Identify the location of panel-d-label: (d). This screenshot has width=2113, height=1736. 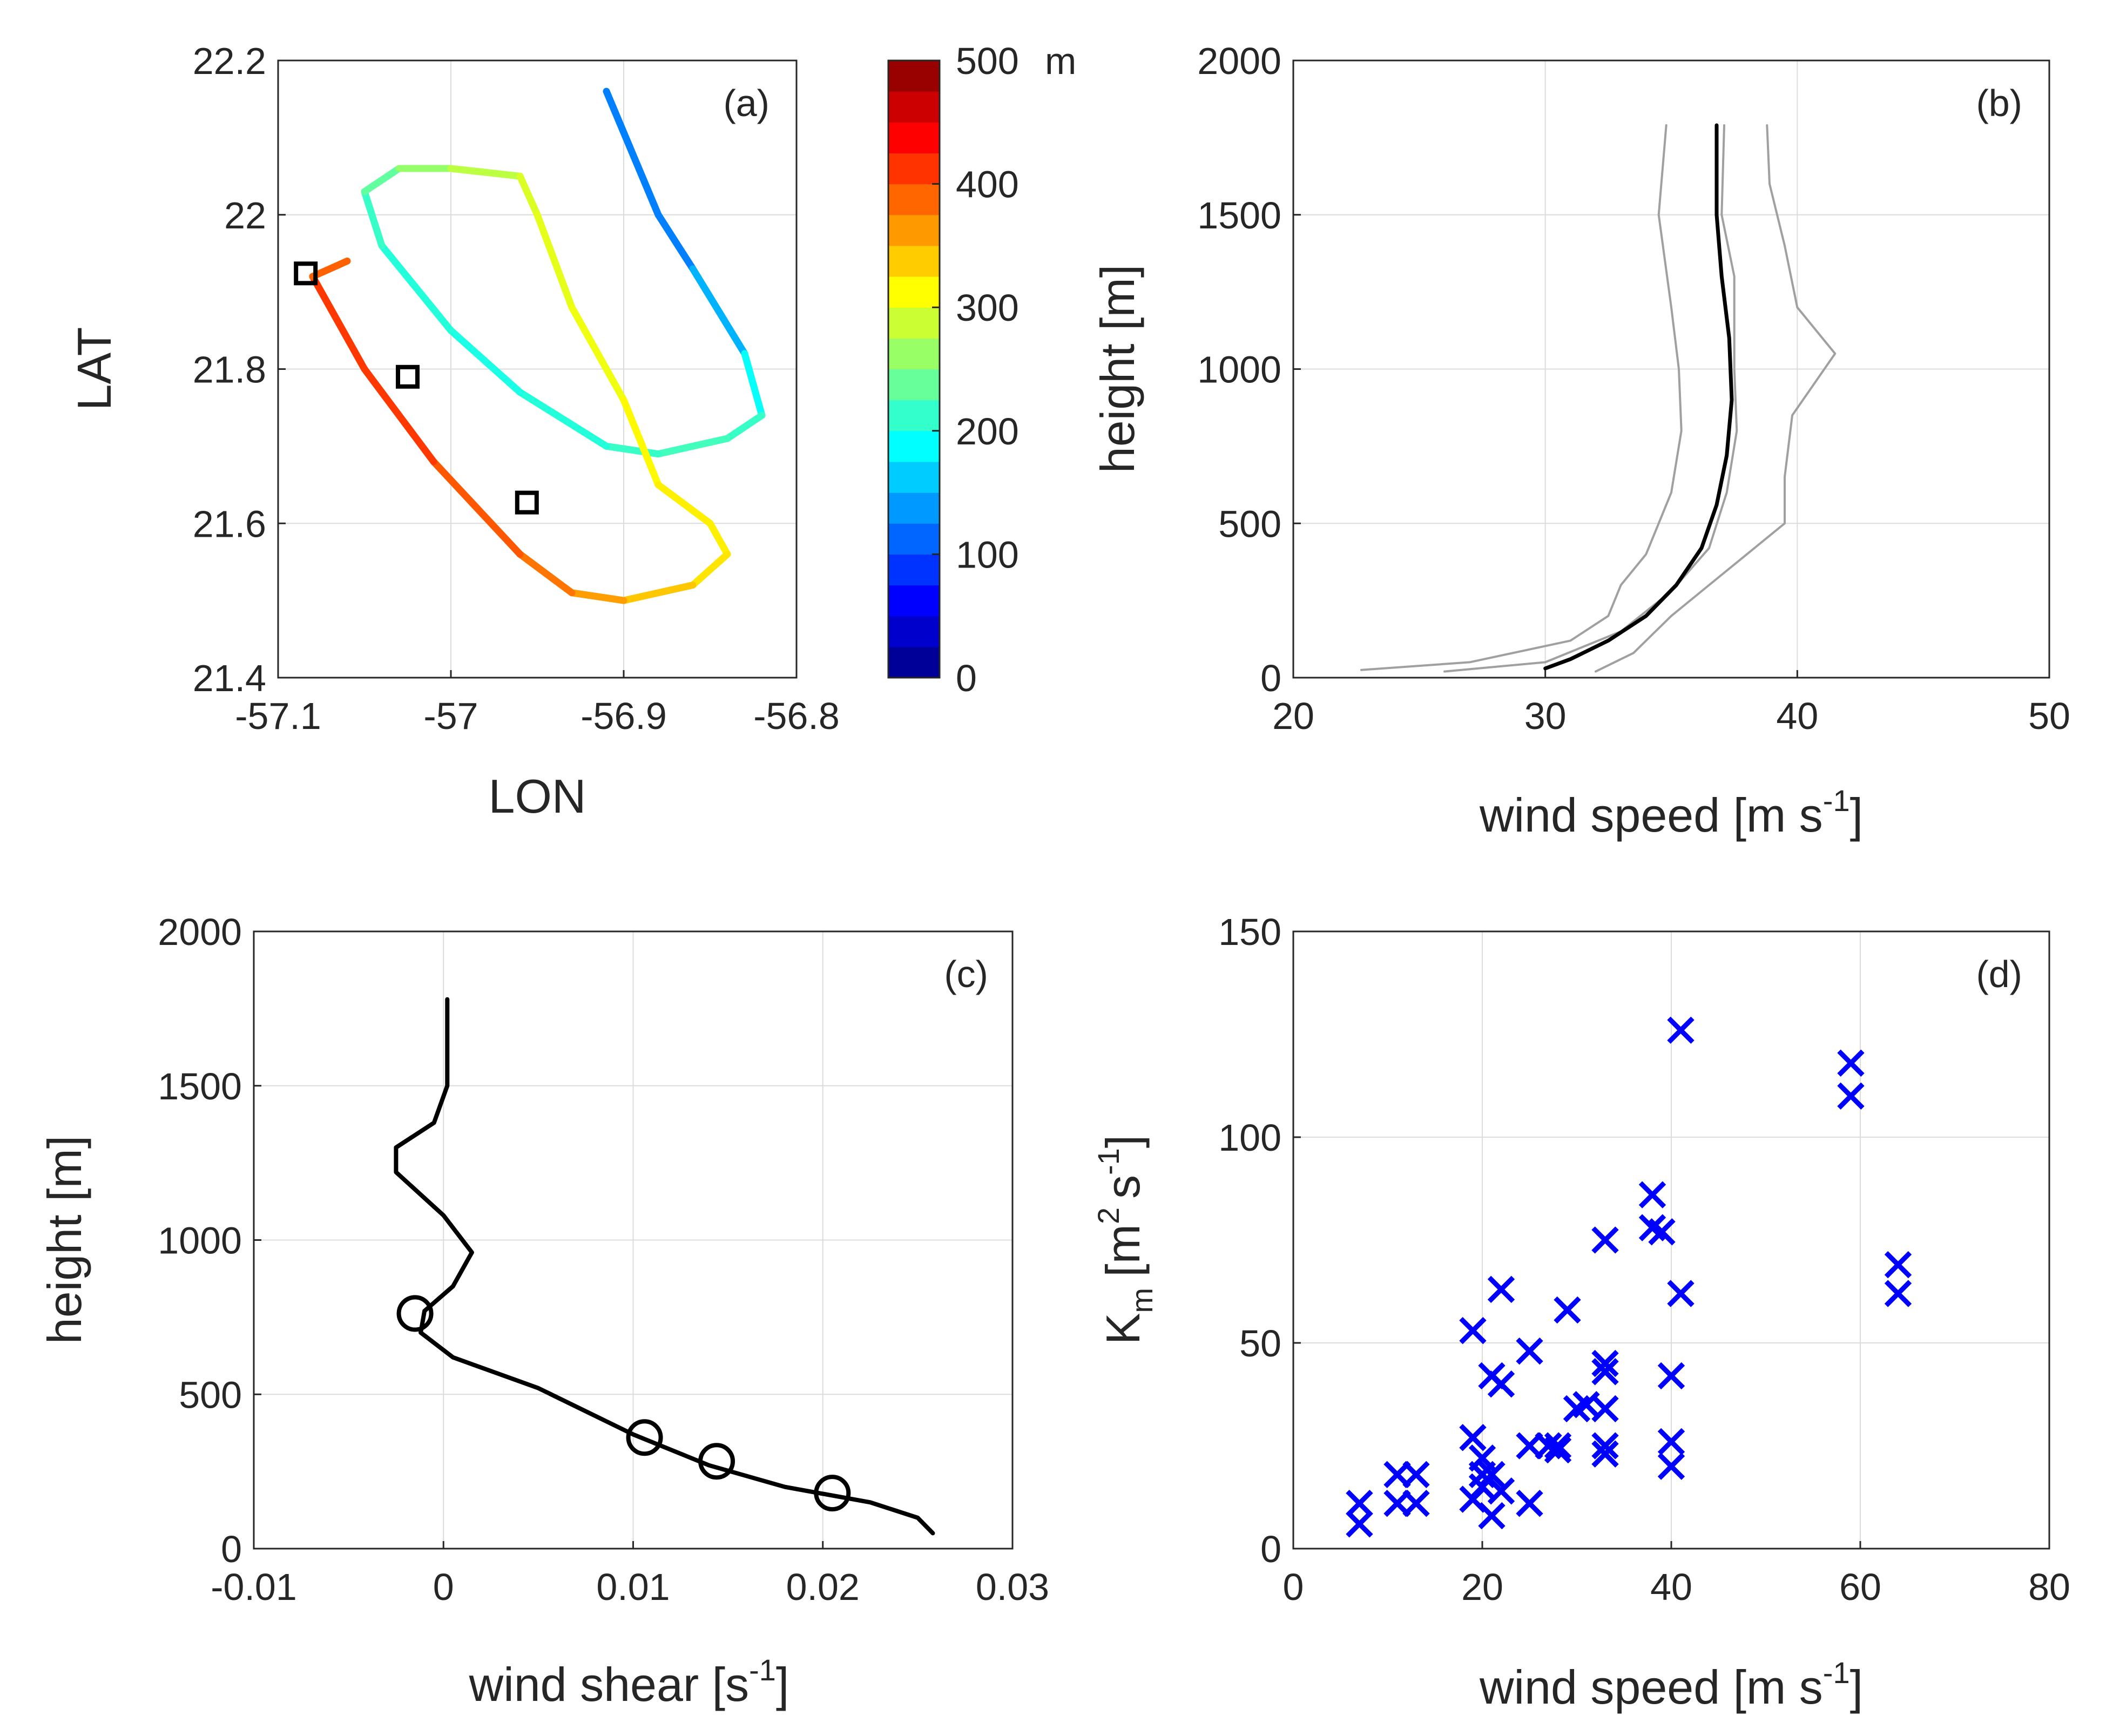
(1999, 974).